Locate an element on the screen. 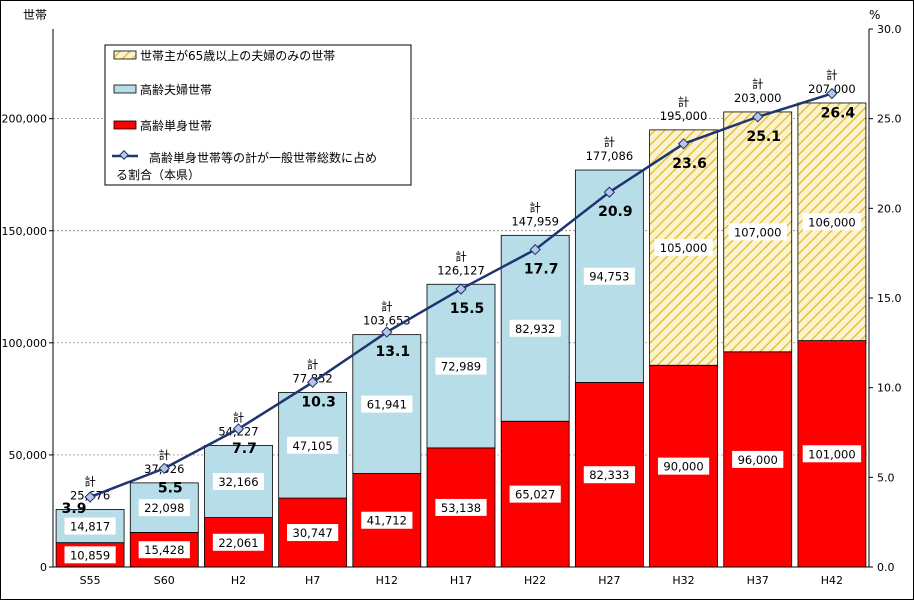 The height and width of the screenshot is (600, 914). x-tick-label: H37 is located at coordinates (758, 580).